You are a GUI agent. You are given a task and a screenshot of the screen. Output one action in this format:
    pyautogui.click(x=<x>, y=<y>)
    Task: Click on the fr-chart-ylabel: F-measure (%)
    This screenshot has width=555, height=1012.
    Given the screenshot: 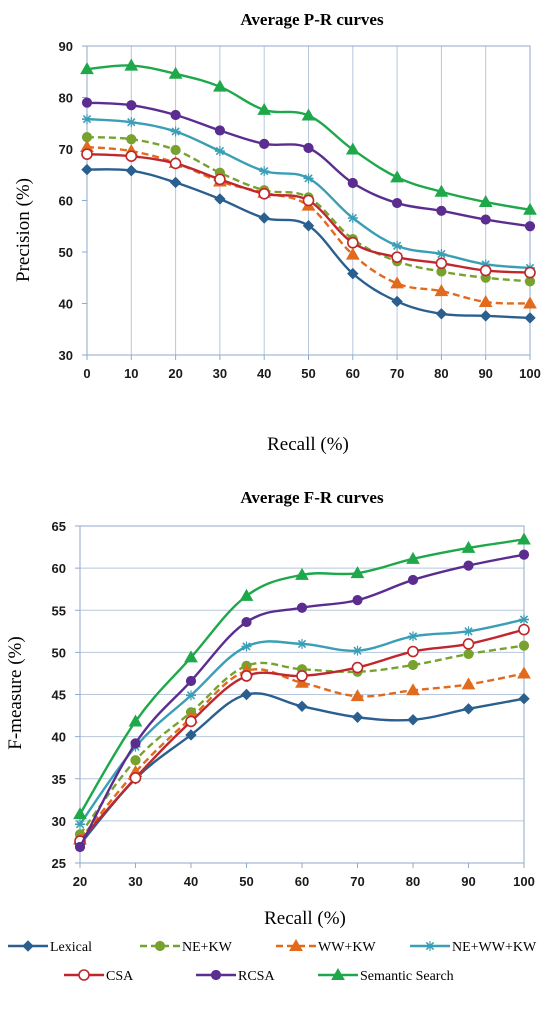 What is the action you would take?
    pyautogui.click(x=15, y=692)
    